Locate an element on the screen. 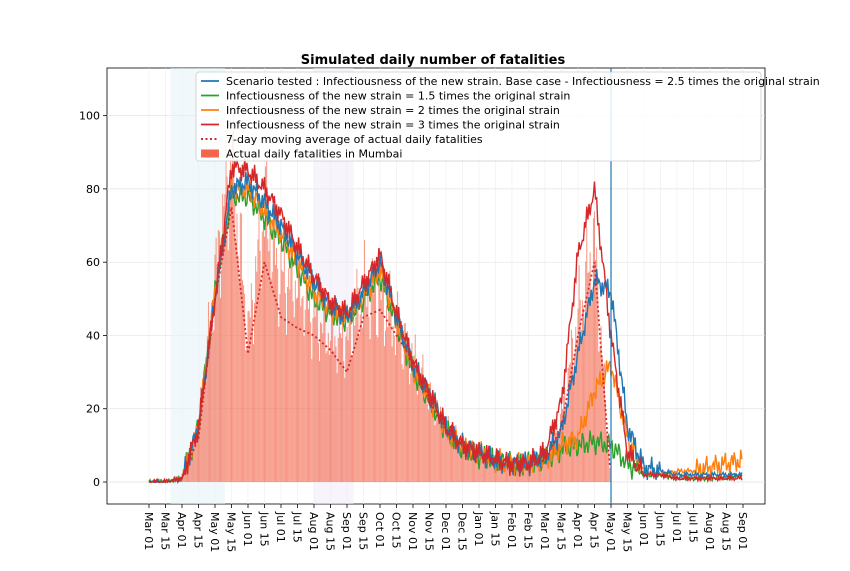 The width and height of the screenshot is (850, 571). y-tick-label: 80 is located at coordinates (93, 189).